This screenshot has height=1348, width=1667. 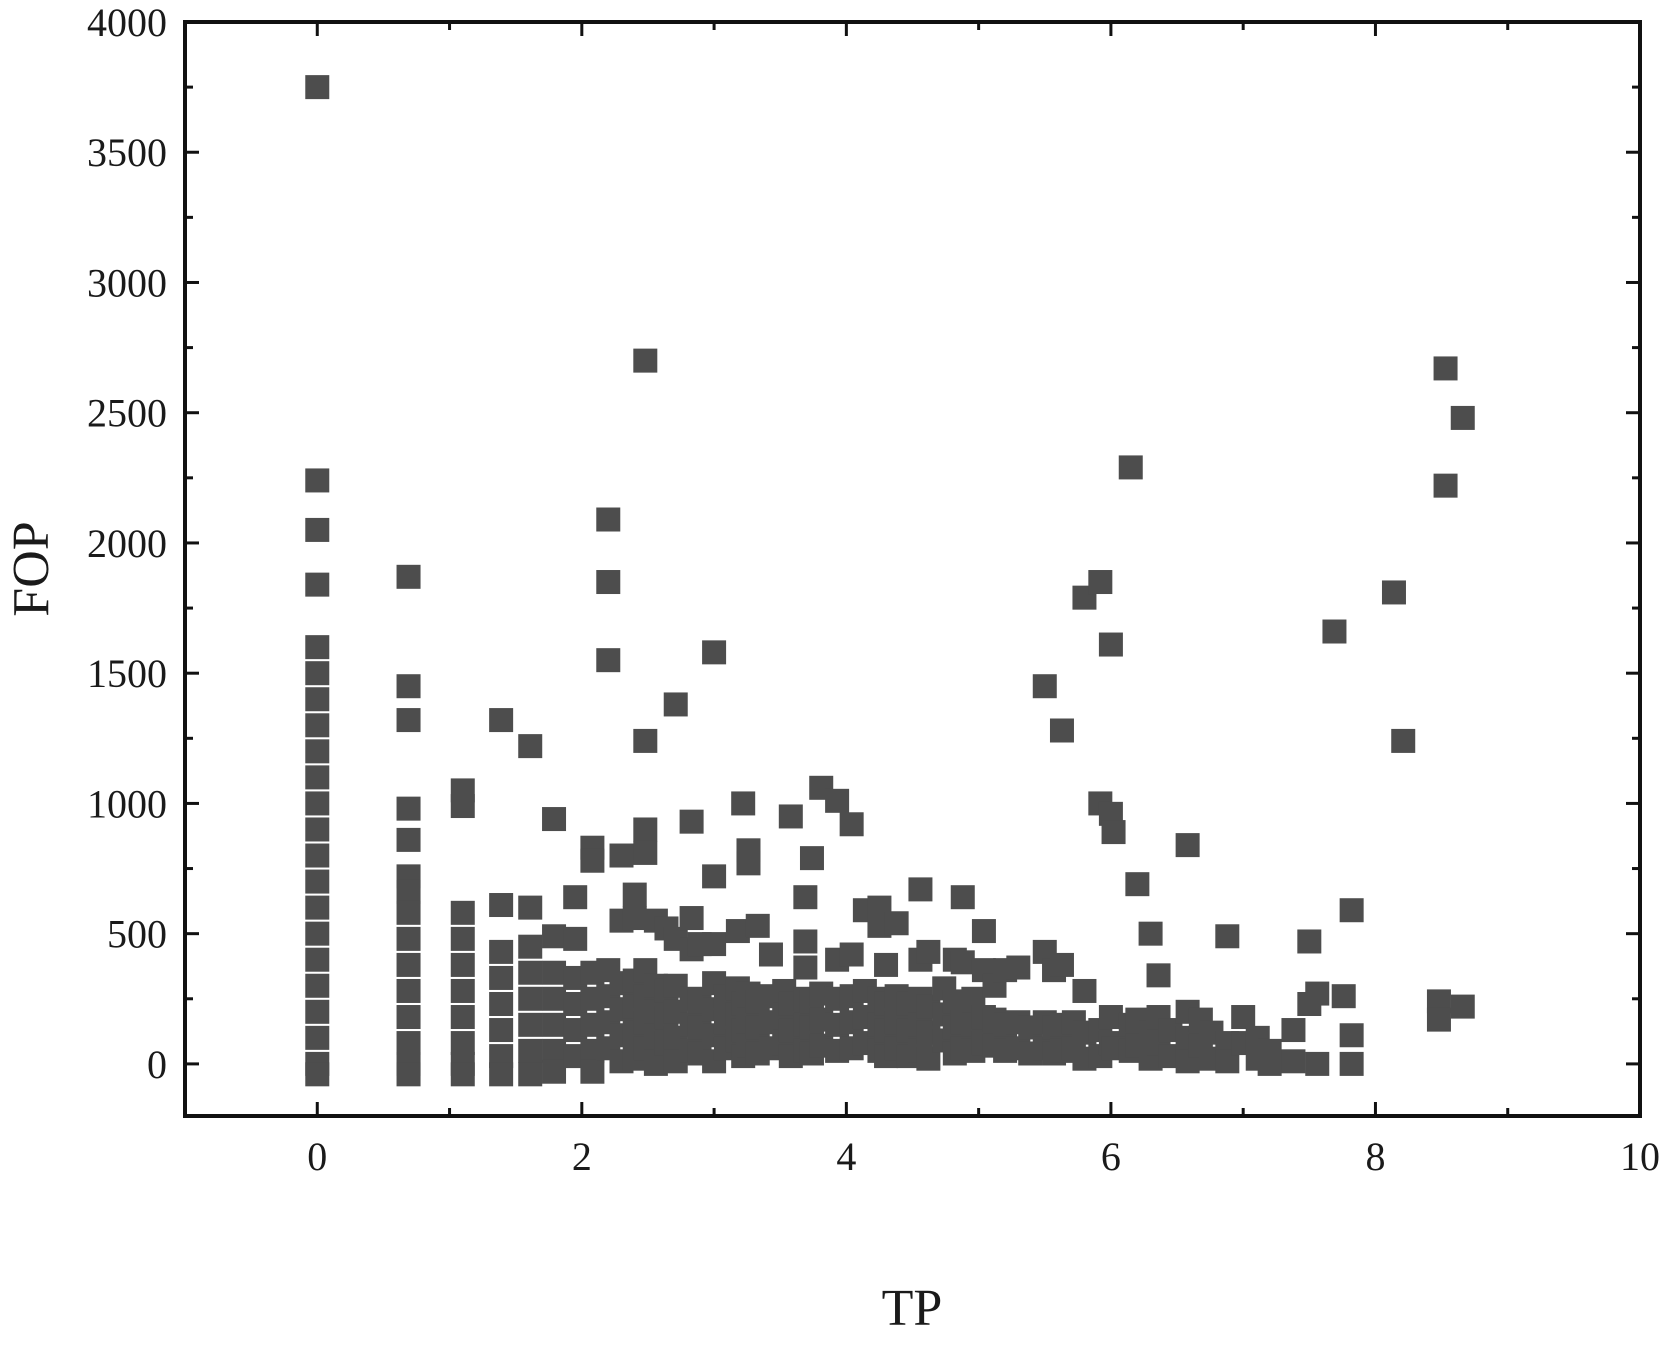 What do you see at coordinates (983, 1156) in the screenshot?
I see `x-axis-tick-labels: 0 2 4 6 8 10` at bounding box center [983, 1156].